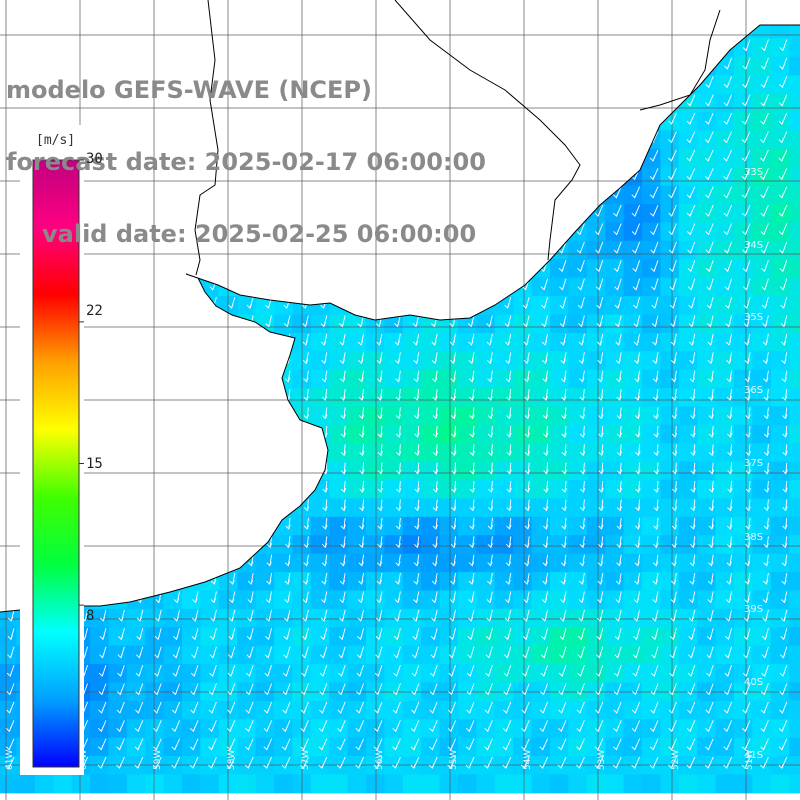 The image size is (800, 800). Describe the element at coordinates (94, 311) in the screenshot. I see `colorbar-tick-22: 22` at that location.